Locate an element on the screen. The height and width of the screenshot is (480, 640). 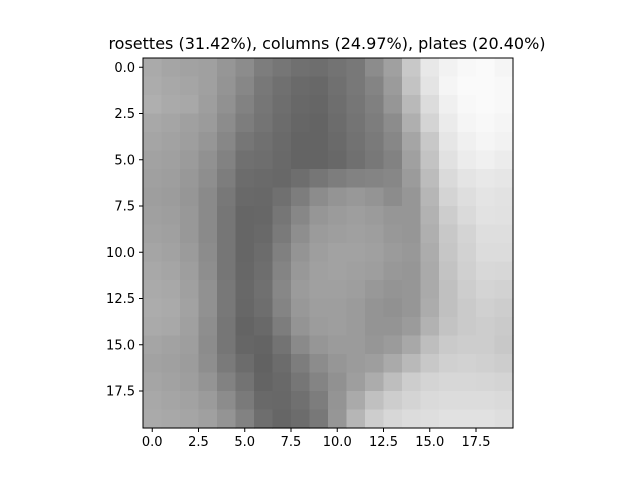
x-tick-label: 0.0 is located at coordinates (152, 442).